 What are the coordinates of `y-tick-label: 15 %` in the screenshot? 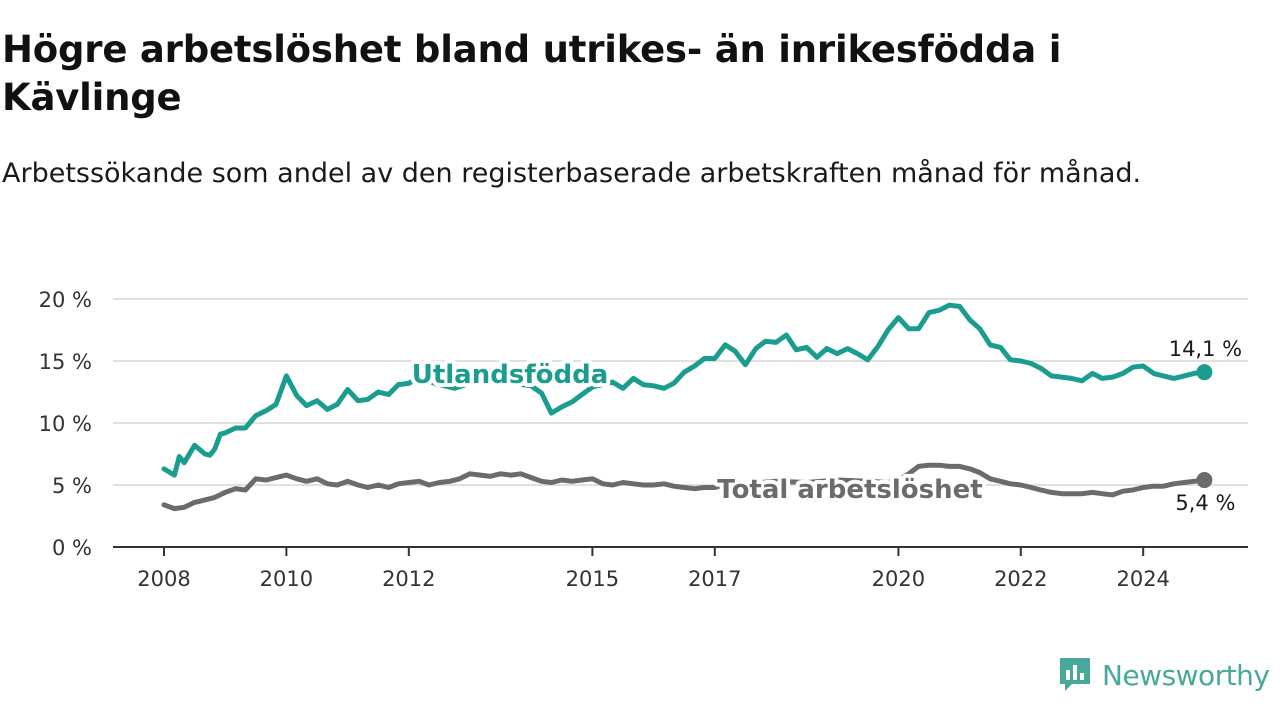 It's located at (65, 362).